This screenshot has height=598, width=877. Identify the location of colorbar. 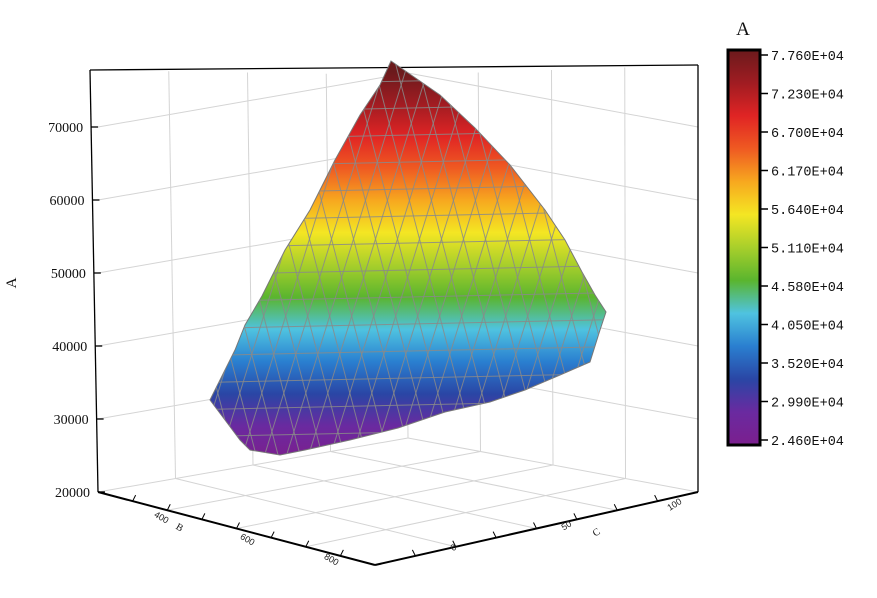
(744, 247).